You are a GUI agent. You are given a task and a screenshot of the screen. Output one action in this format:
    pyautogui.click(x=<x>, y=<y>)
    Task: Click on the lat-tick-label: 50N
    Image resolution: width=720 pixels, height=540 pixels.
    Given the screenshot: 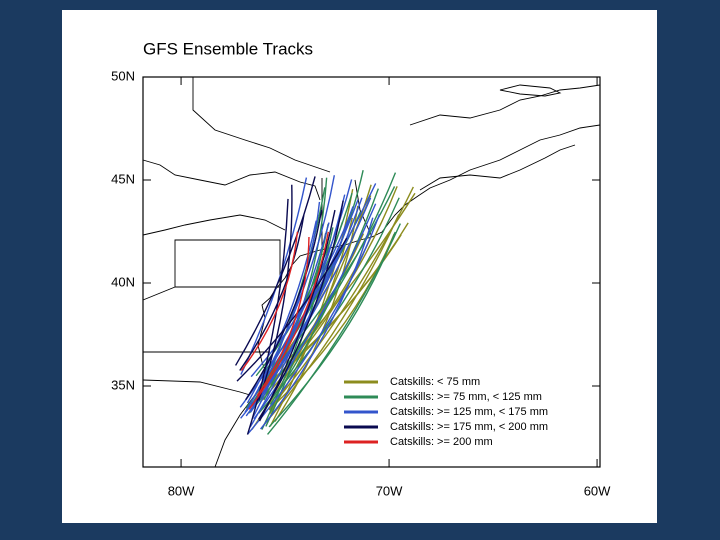 What is the action you would take?
    pyautogui.click(x=123, y=75)
    